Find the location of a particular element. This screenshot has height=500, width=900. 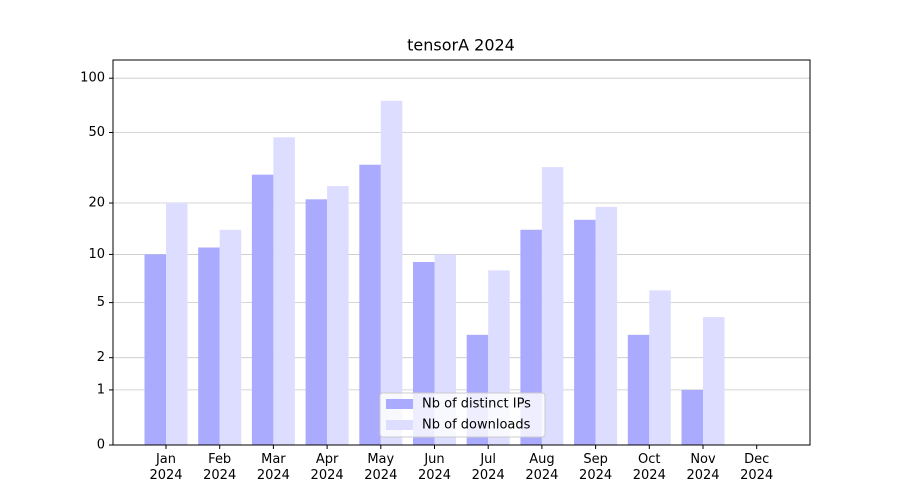

x-tick-label: Aug 2024 is located at coordinates (542, 467).